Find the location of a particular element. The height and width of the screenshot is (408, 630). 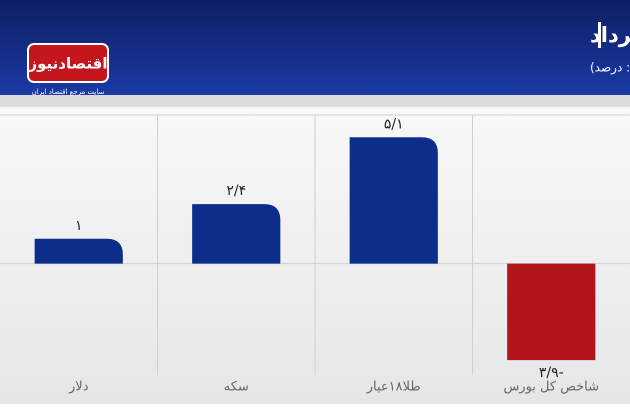

logo-box is located at coordinates (68, 63).